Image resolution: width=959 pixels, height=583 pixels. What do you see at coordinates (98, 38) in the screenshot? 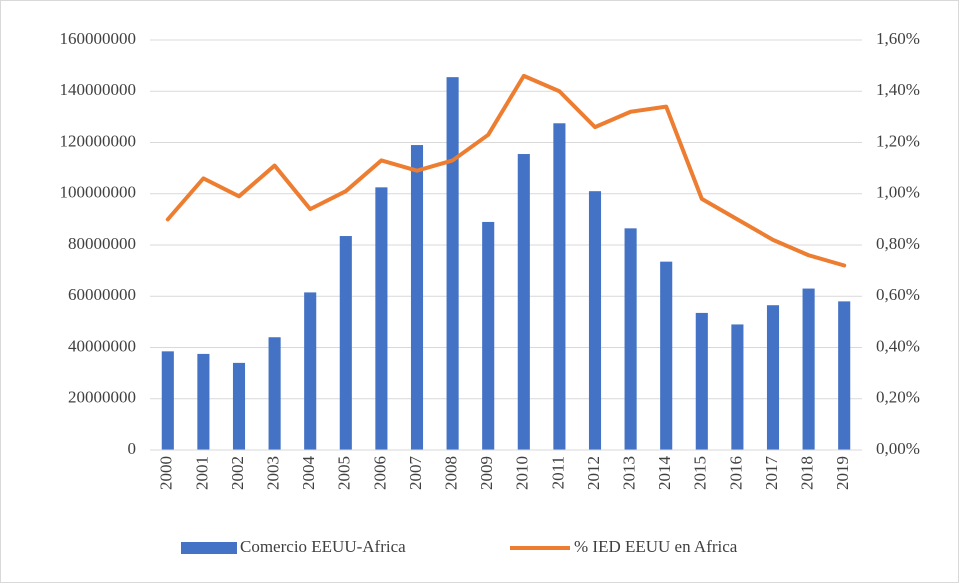
I see `y-tick-label: 160000000` at bounding box center [98, 38].